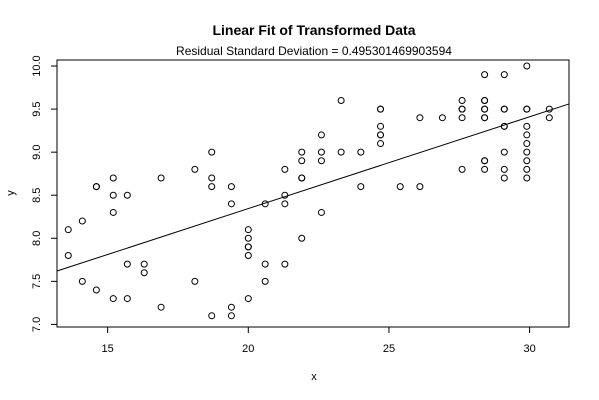  What do you see at coordinates (314, 377) in the screenshot?
I see `x-axis-label: x` at bounding box center [314, 377].